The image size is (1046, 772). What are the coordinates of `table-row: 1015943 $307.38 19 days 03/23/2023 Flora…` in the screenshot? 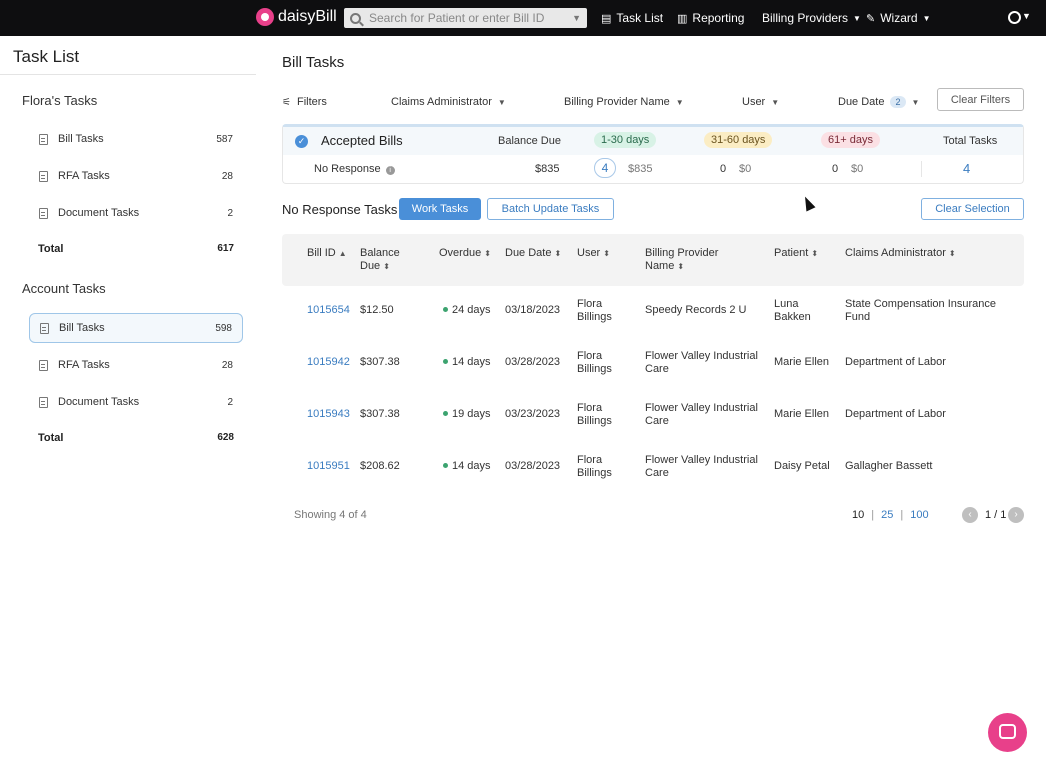 It's located at (653, 414).